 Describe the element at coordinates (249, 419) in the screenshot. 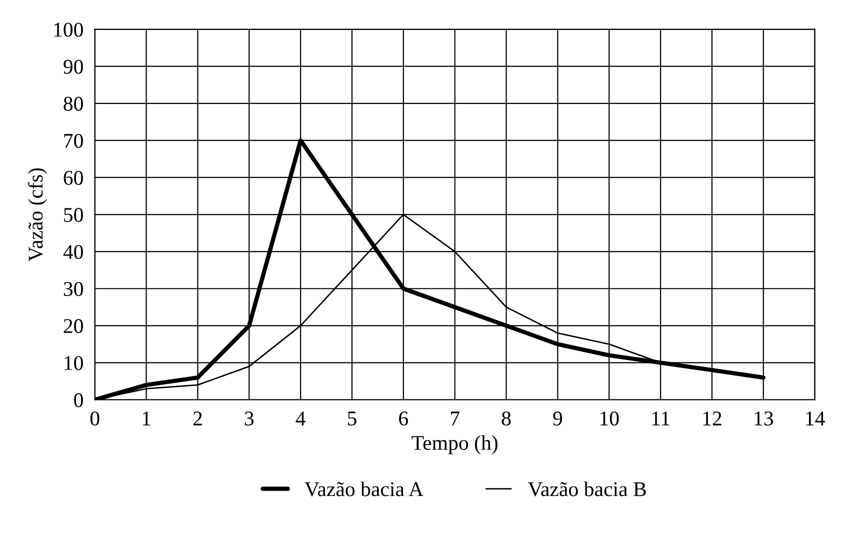

I see `x-tick-label: 3` at that location.